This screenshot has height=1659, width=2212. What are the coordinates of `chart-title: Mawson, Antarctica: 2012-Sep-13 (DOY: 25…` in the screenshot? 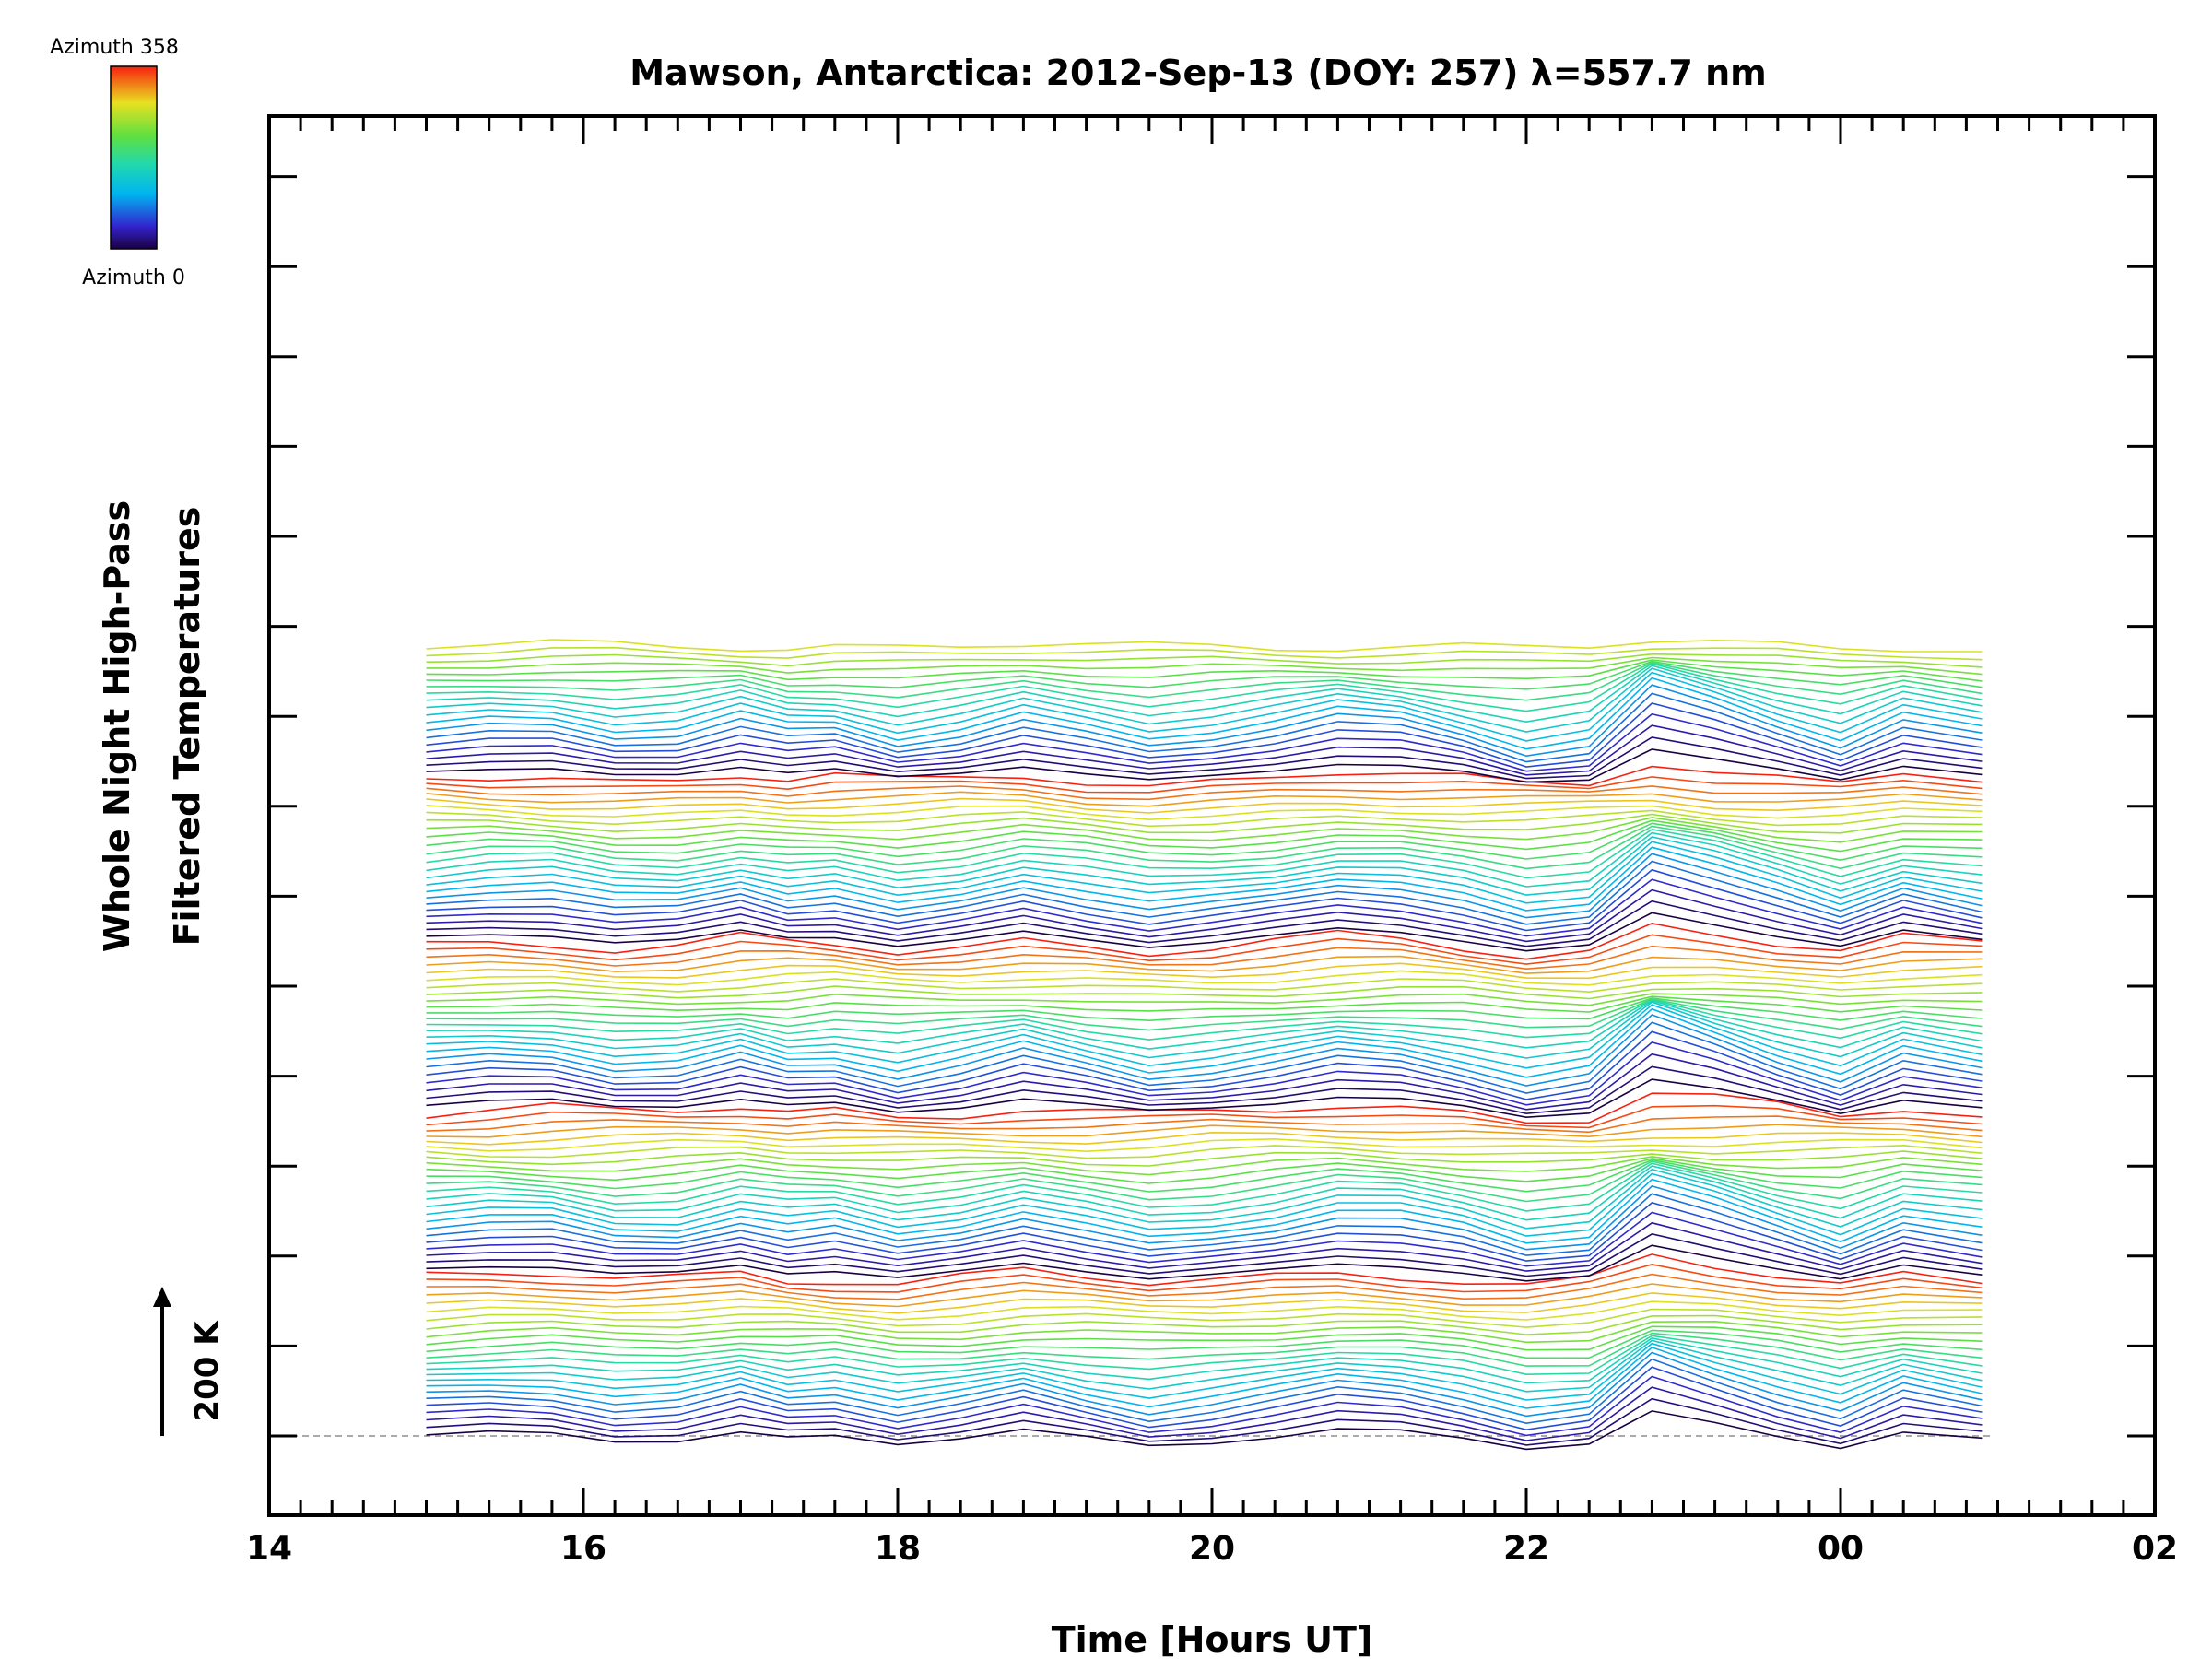 It's located at (1197, 73).